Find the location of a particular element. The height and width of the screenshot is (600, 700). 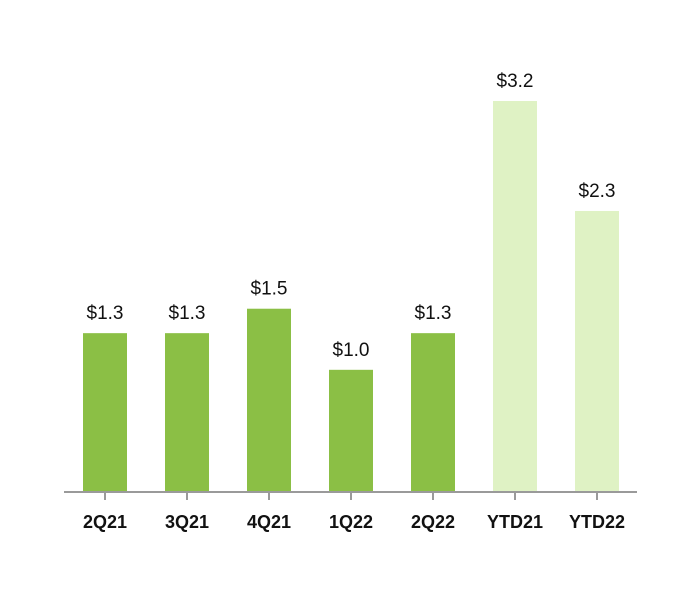

bar-2q22 is located at coordinates (433, 412).